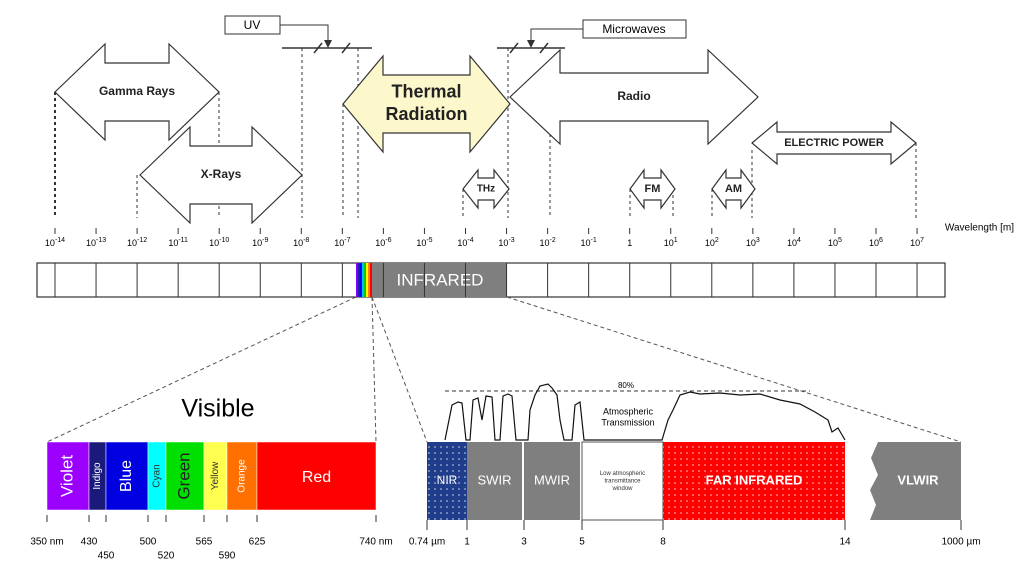 Image resolution: width=1024 pixels, height=587 pixels. What do you see at coordinates (547, 243) in the screenshot?
I see `tick-label: 10⁻²` at bounding box center [547, 243].